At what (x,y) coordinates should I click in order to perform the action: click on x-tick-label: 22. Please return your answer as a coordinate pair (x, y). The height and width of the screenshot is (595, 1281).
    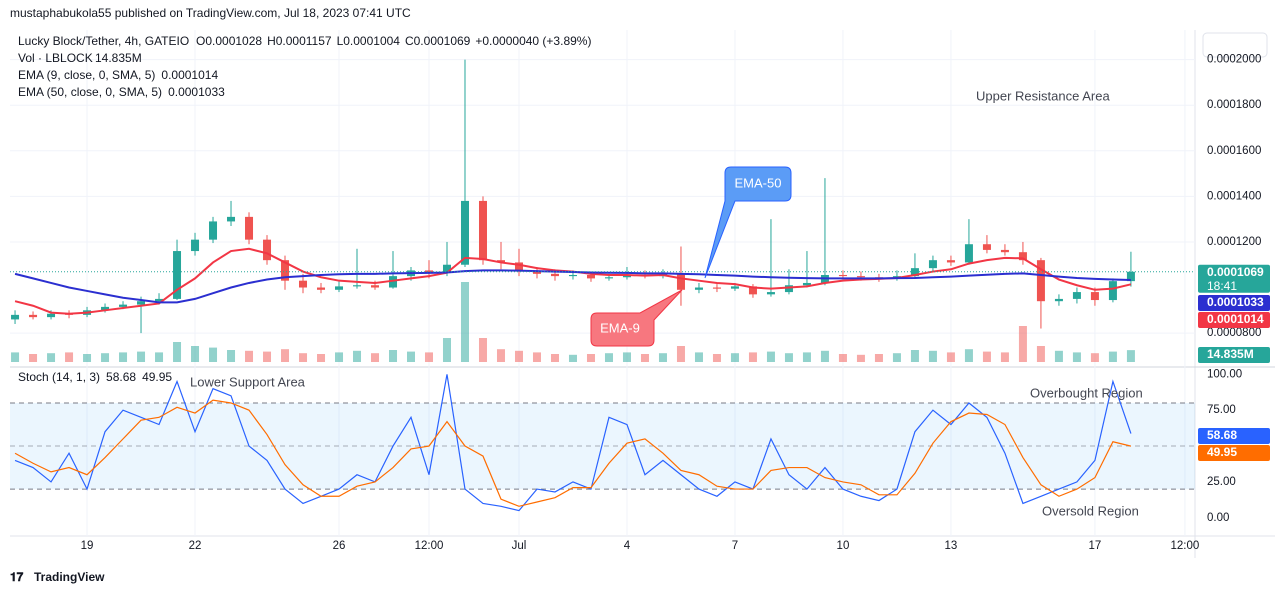
    Looking at the image, I should click on (195, 546).